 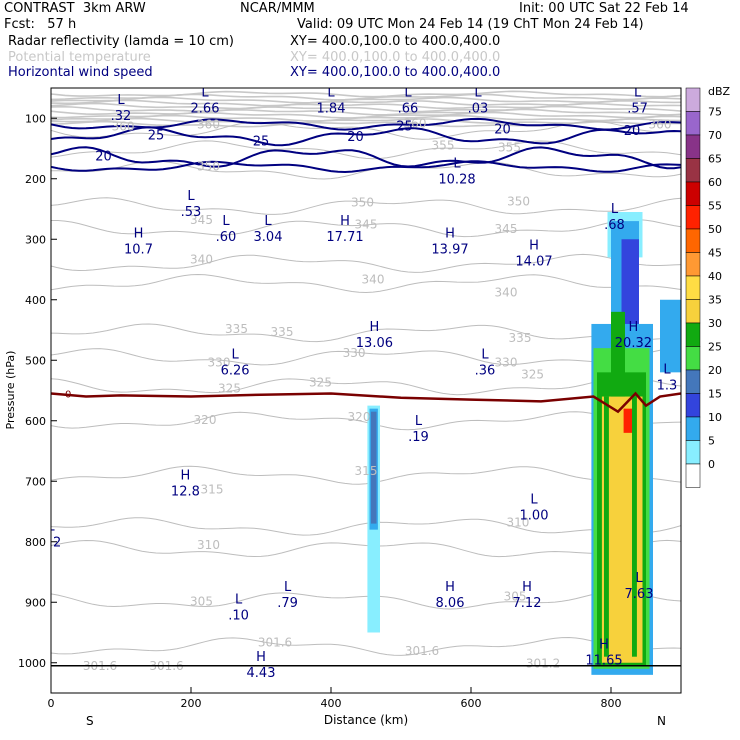 What do you see at coordinates (35, 542) in the screenshot?
I see `y-tick-label: 800` at bounding box center [35, 542].